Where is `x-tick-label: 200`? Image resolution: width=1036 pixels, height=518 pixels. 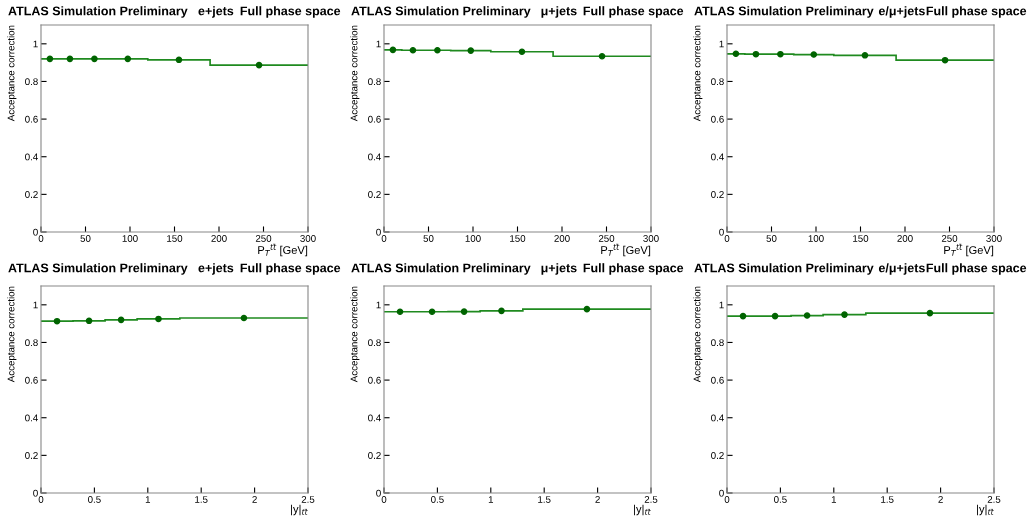 x-tick-label: 200 is located at coordinates (562, 238).